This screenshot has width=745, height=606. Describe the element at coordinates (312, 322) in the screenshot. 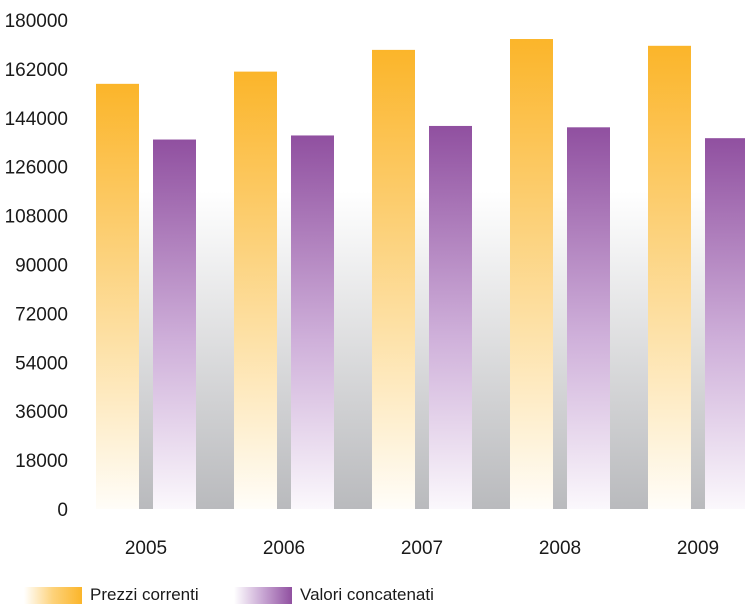

I see `bar-valori-concatenati-2006` at that location.